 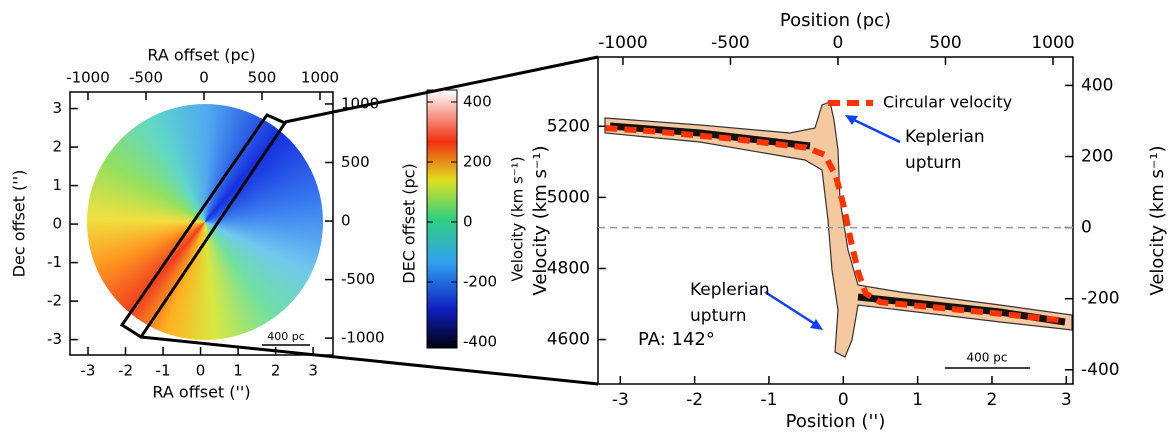 I want to click on colorbar, so click(x=442, y=219).